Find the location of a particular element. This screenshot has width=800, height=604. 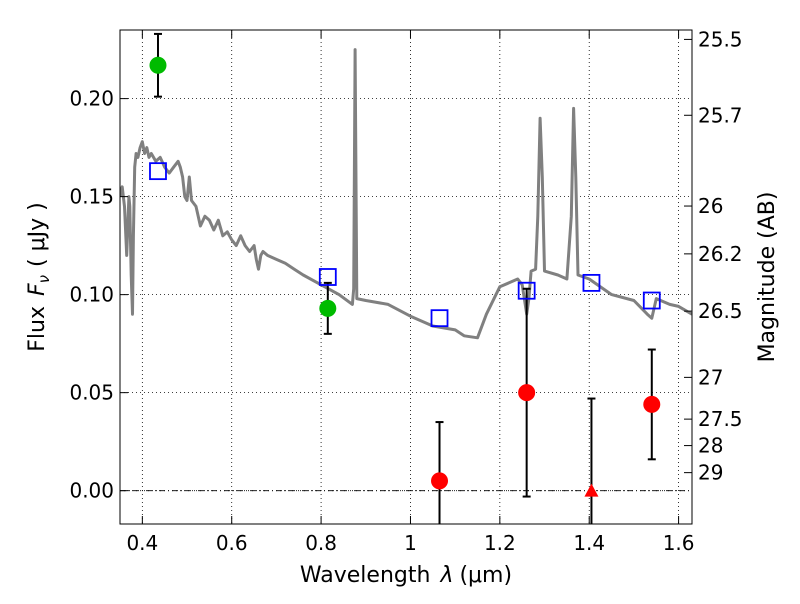

y-axis: 0.00 0.05 0.10 0.15 0.20 is located at coordinates (98, 295).